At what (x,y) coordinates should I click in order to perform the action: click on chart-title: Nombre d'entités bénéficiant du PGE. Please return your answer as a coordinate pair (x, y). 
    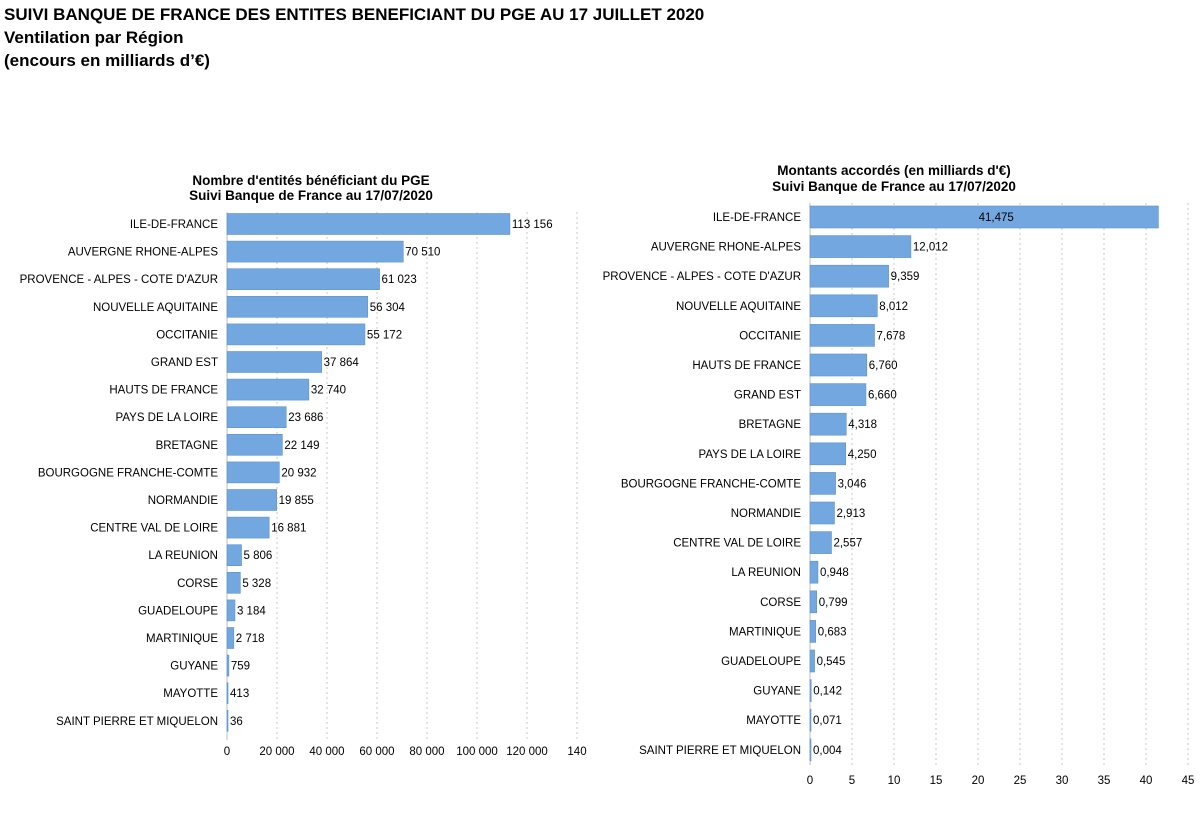
    Looking at the image, I should click on (310, 180).